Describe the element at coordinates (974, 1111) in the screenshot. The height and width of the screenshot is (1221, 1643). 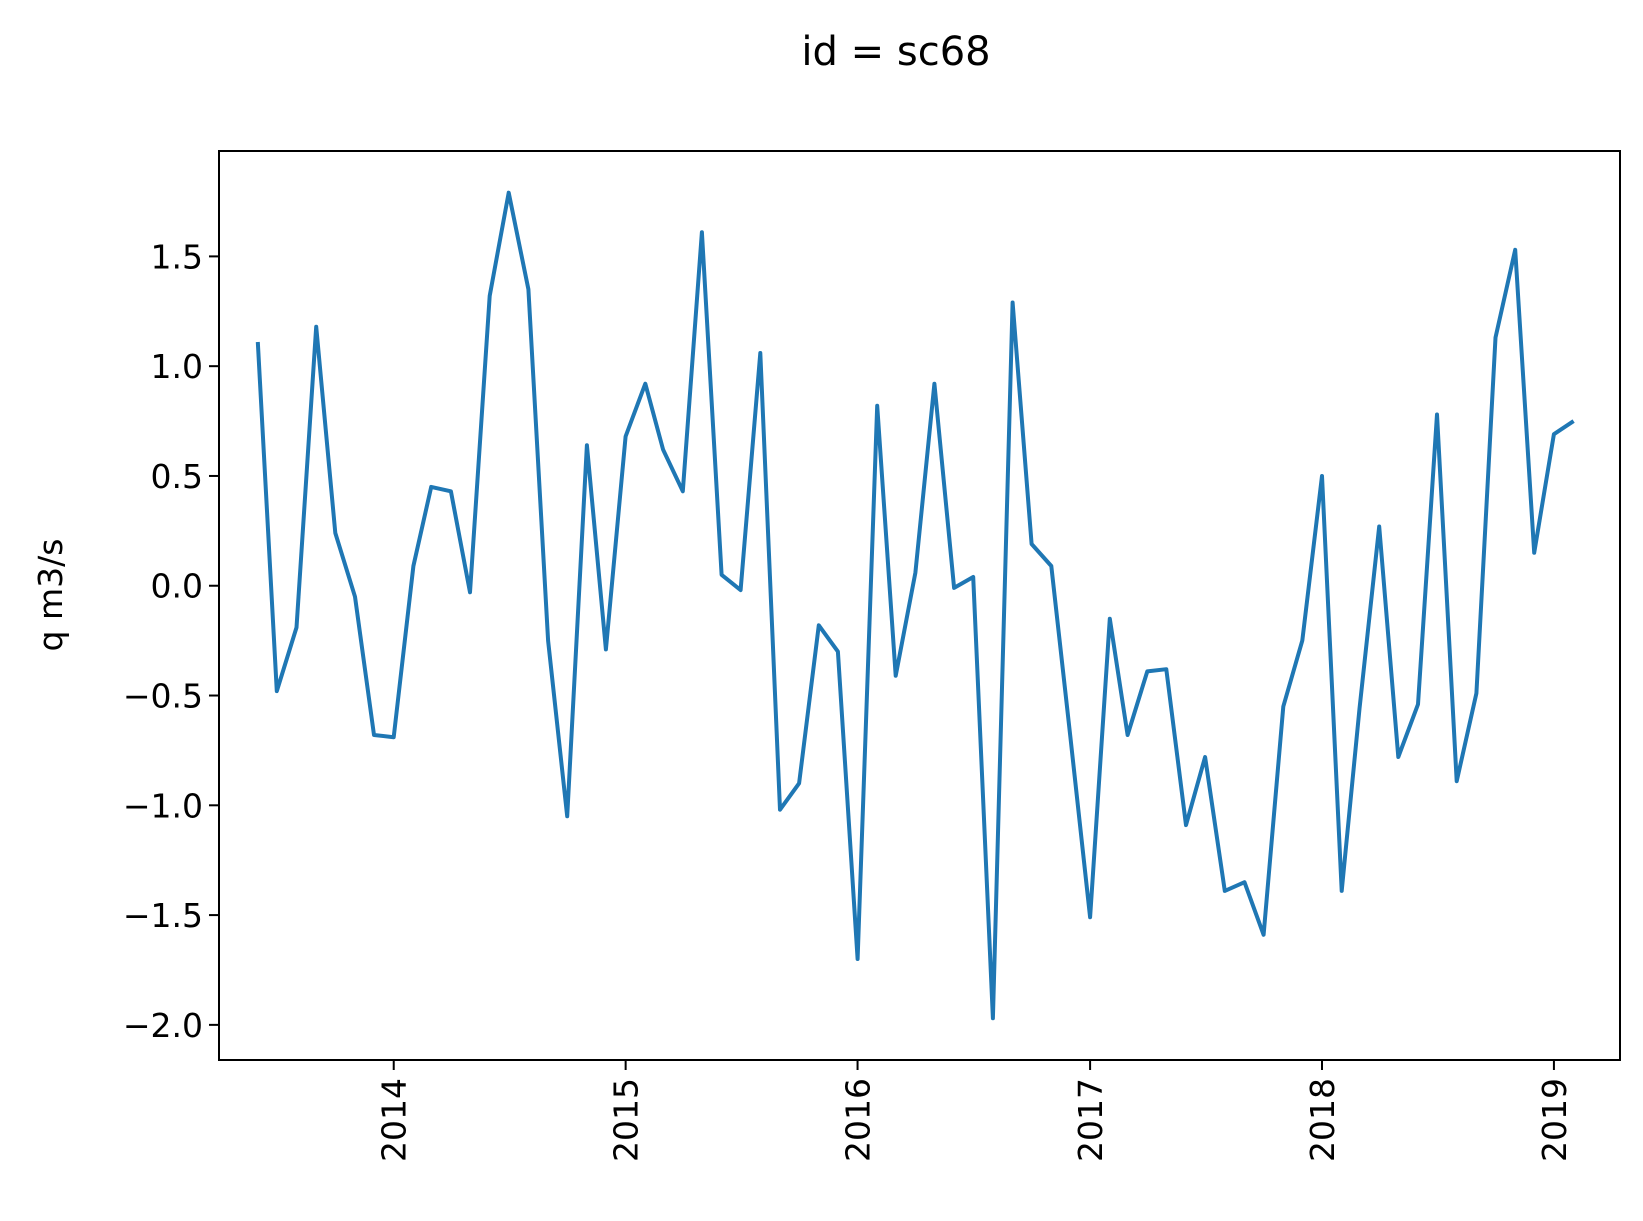
I see `x-axis: 2014 2015 2016 2017 2018 2019` at that location.